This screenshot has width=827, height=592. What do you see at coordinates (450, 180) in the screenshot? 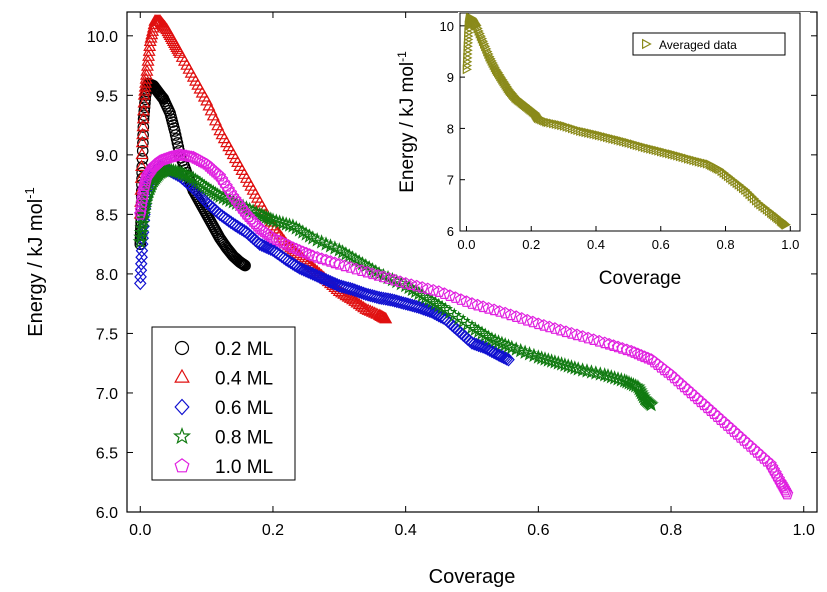
I see `inset-y-tick-label: 7` at bounding box center [450, 180].